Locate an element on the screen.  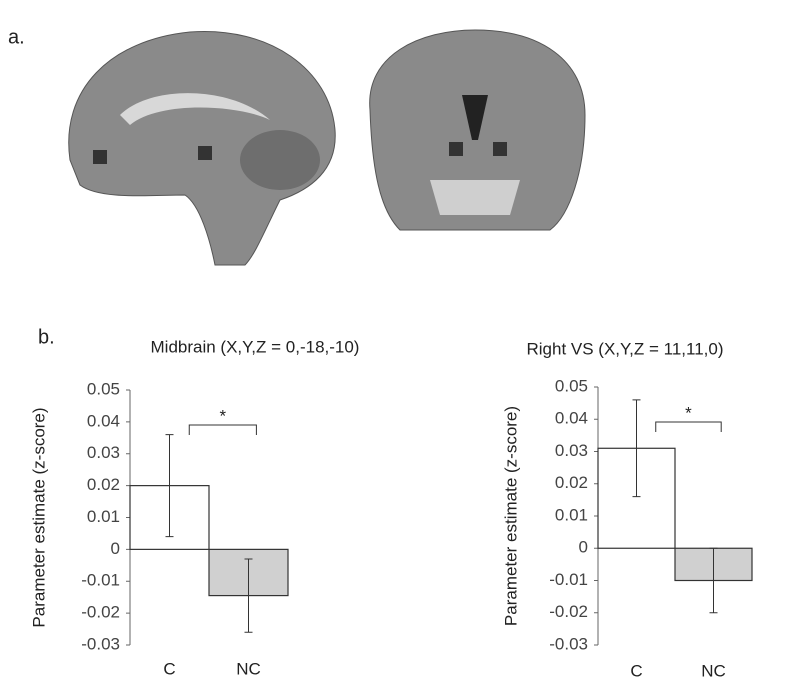
panel-label: b. is located at coordinates (46, 337).